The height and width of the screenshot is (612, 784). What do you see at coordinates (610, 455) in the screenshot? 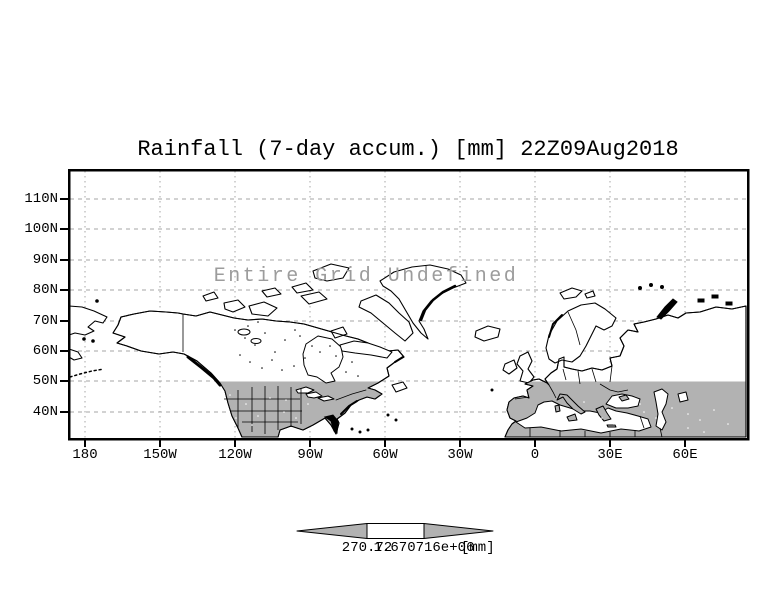
I see `x-tick-label-30e: 30E` at bounding box center [610, 455].